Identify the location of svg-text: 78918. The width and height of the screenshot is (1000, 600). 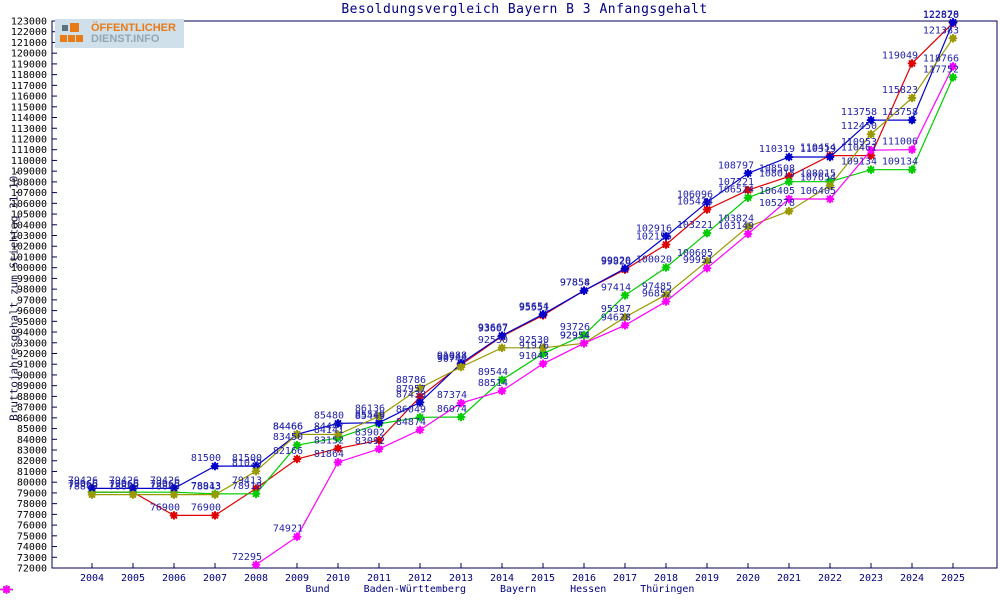
(247, 486).